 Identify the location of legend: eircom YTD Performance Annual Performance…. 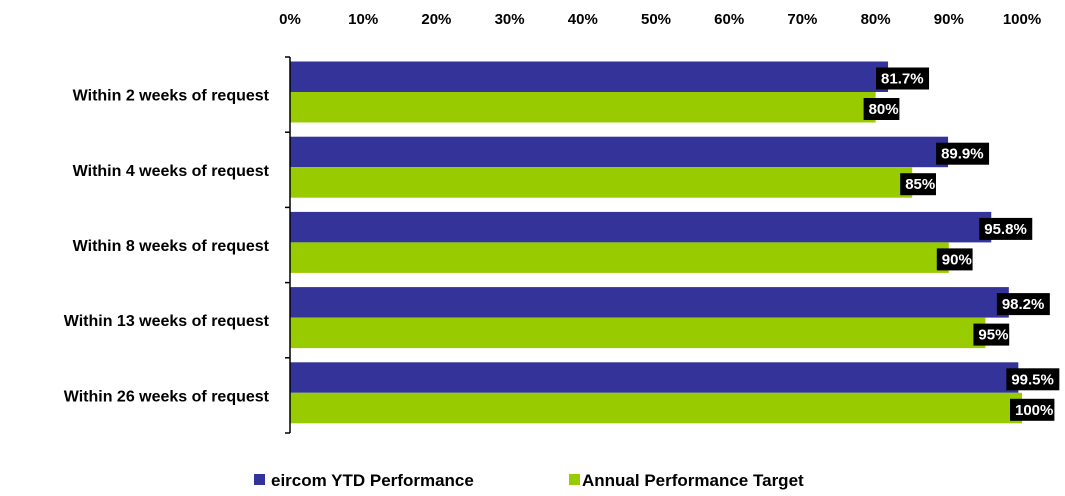
(529, 480).